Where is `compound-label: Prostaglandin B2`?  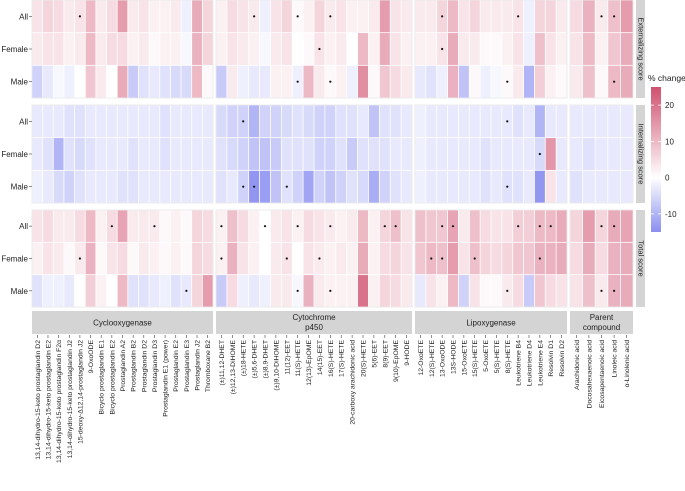 compound-label: Prostaglandin B2 is located at coordinates (134, 366).